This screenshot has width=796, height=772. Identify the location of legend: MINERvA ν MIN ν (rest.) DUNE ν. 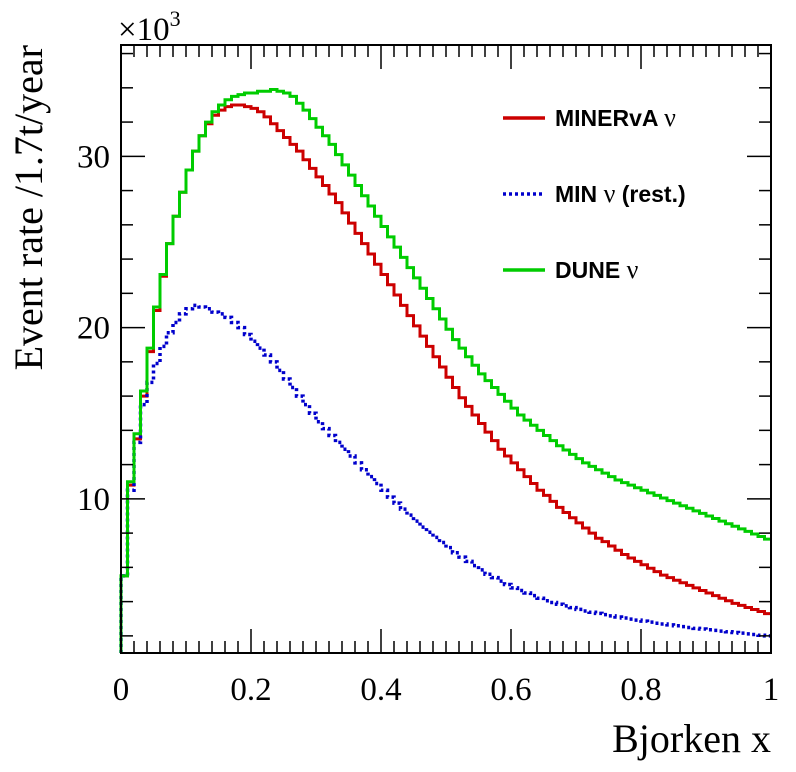
(594, 193).